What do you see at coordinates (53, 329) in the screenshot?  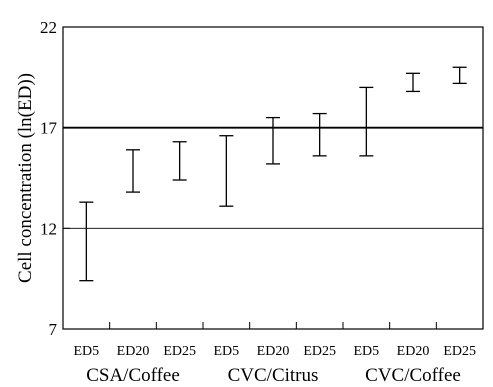 I see `y-tick-label: 7` at bounding box center [53, 329].